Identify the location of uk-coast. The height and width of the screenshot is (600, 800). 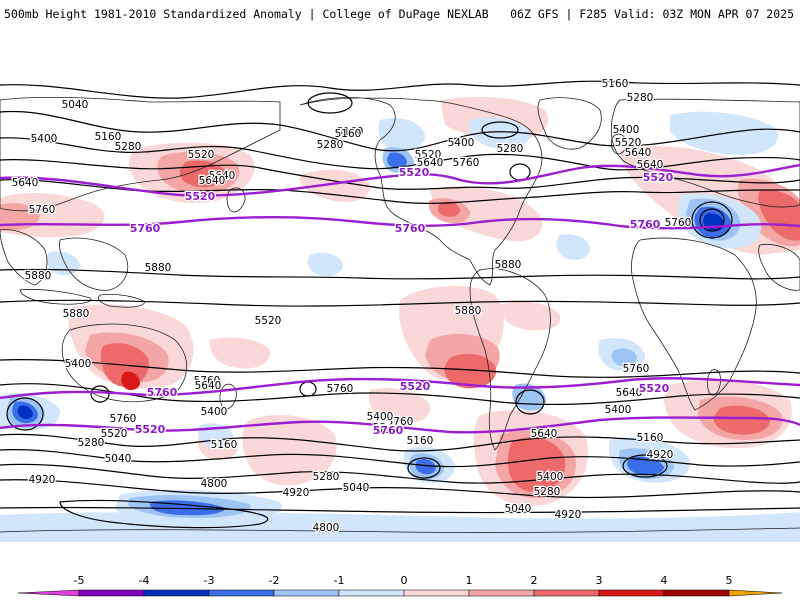
(618, 144).